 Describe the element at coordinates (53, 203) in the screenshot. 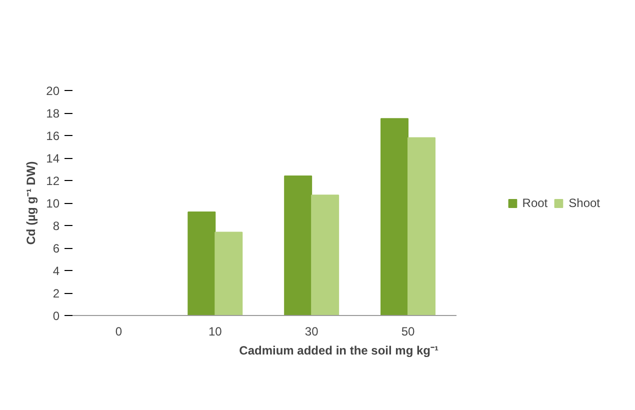

I see `y-tick-label: 10` at that location.